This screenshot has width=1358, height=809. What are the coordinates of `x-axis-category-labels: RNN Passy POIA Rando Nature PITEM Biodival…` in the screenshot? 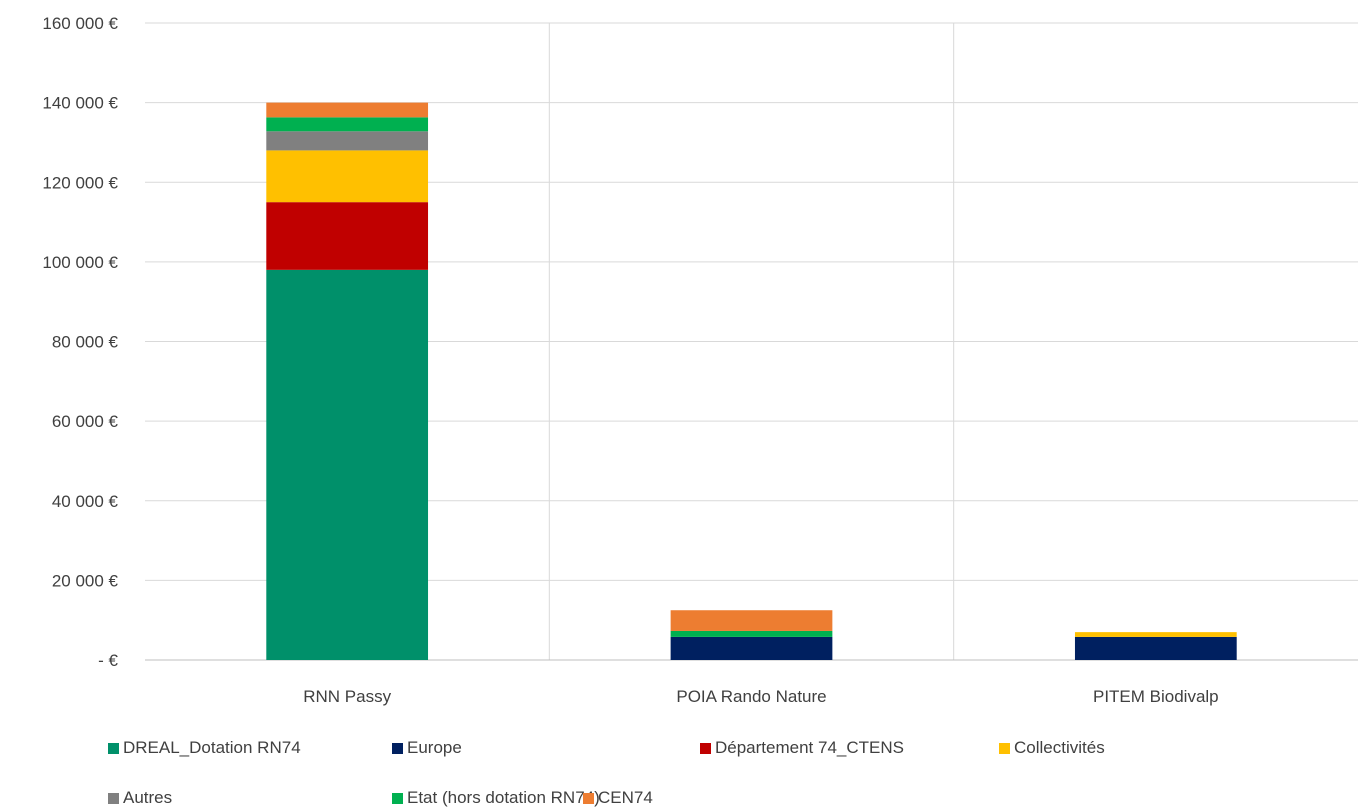 It's located at (760, 696).